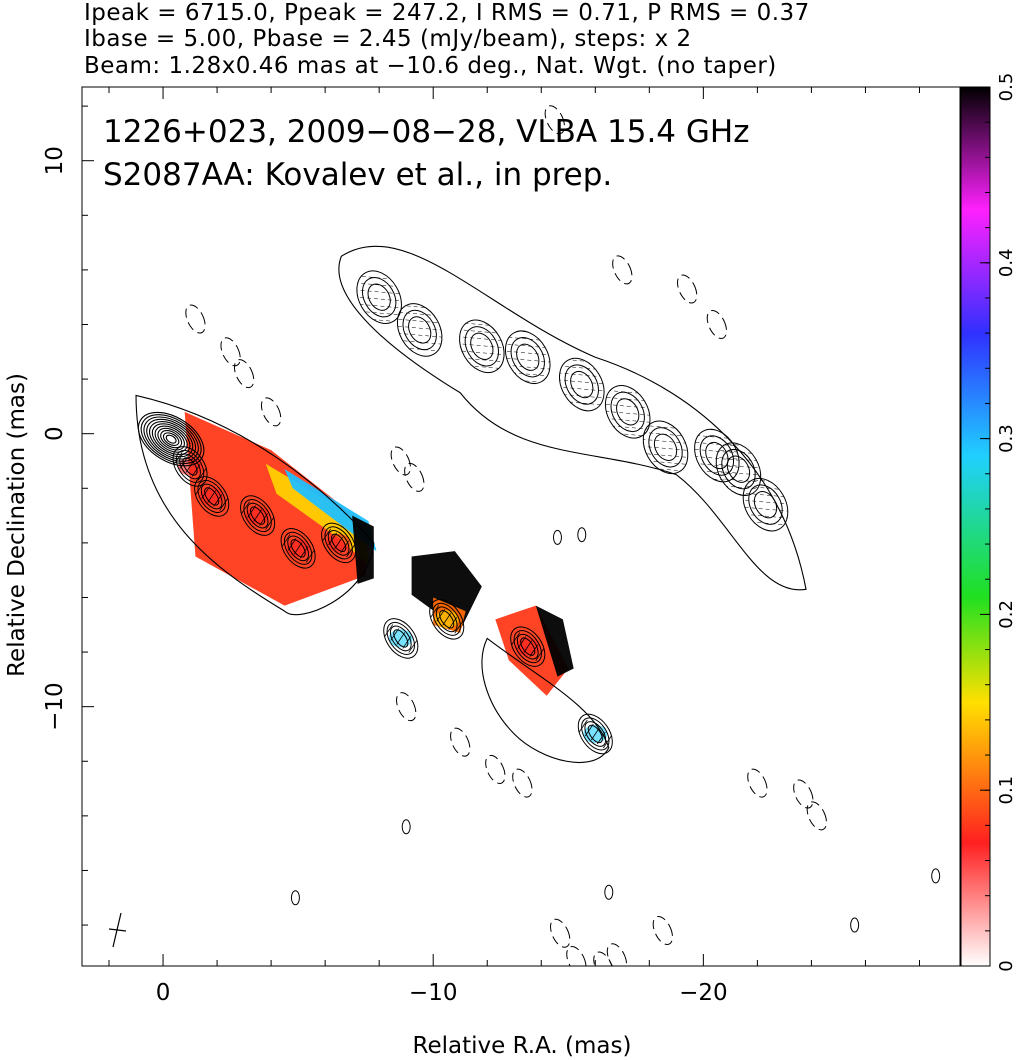 Image resolution: width=1021 pixels, height=1060 pixels. Describe the element at coordinates (426, 132) in the screenshot. I see `source-label: 1226+023, 2009−08−28, VLBA 15.4 GHz` at that location.